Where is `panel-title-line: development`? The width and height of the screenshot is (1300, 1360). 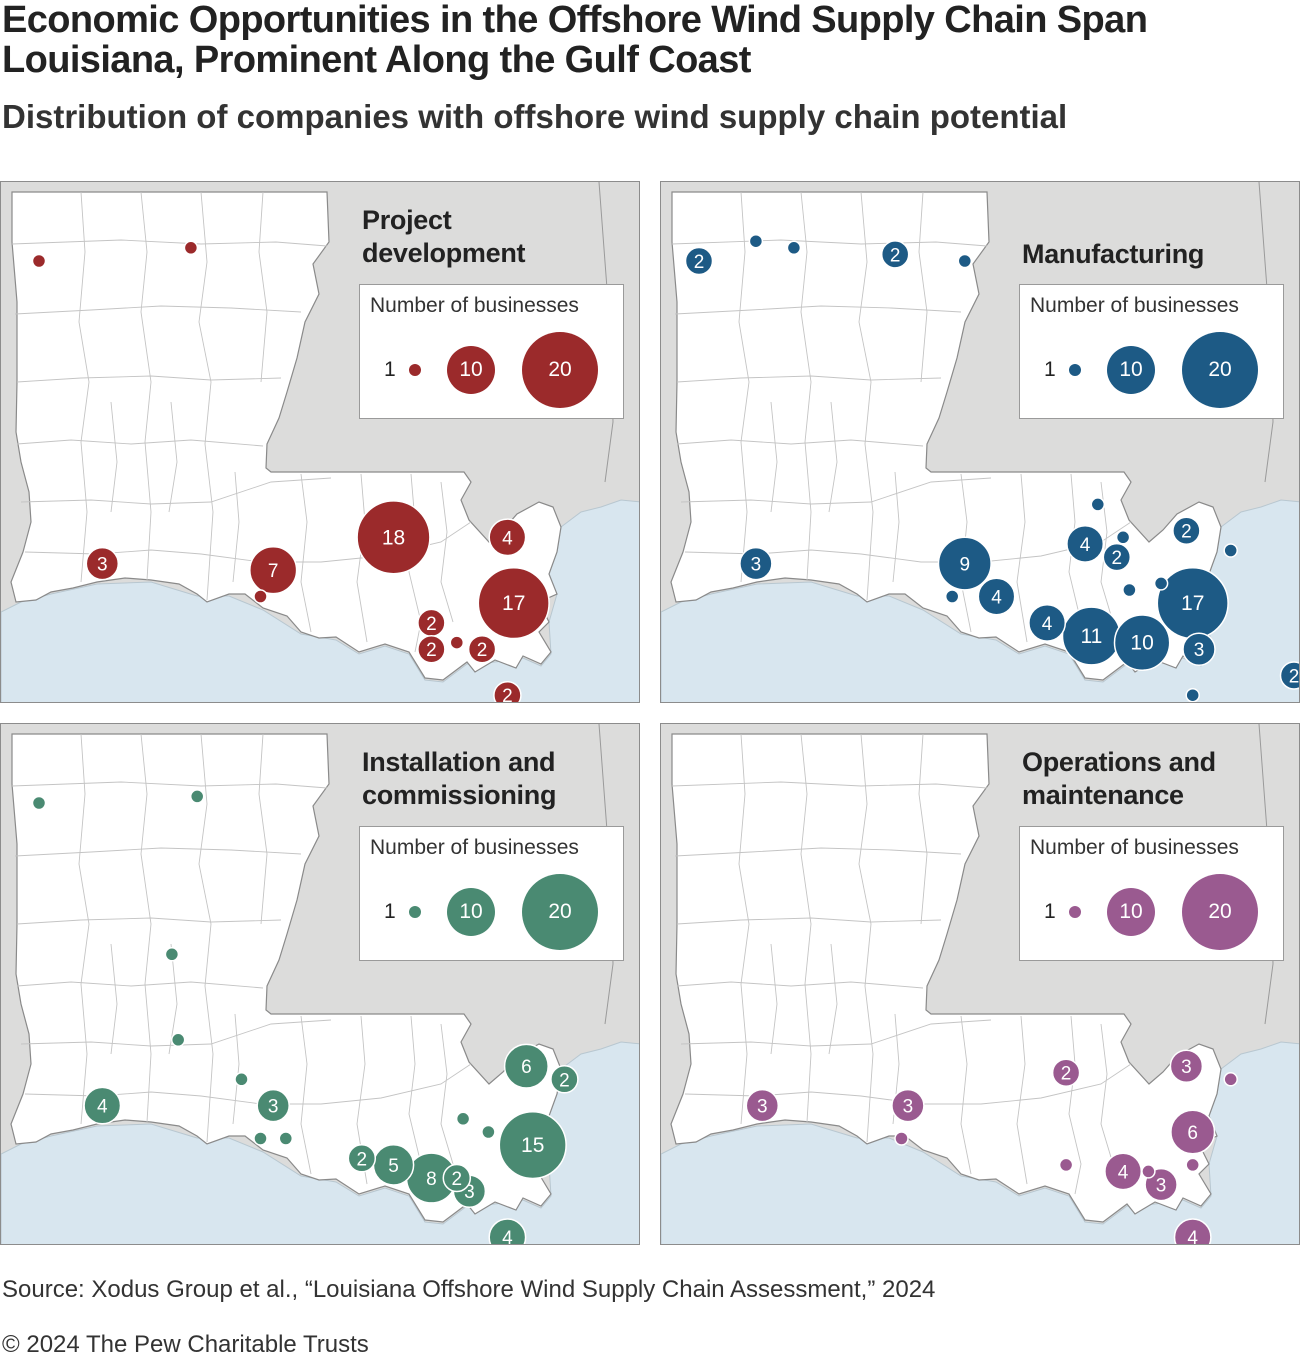 panel-title-line: development is located at coordinates (443, 253).